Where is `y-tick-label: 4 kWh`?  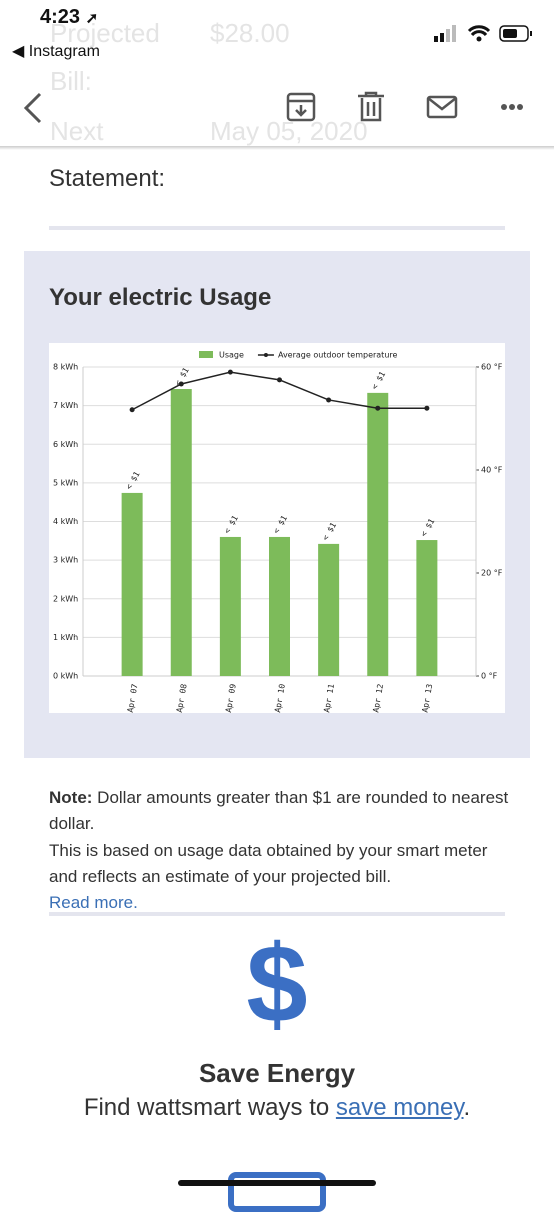 y-tick-label: 4 kWh is located at coordinates (65, 521).